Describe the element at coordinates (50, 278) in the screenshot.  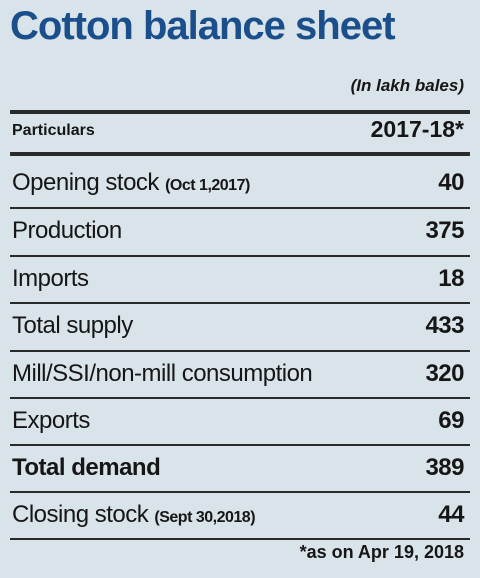
I see `row-label: Imports` at that location.